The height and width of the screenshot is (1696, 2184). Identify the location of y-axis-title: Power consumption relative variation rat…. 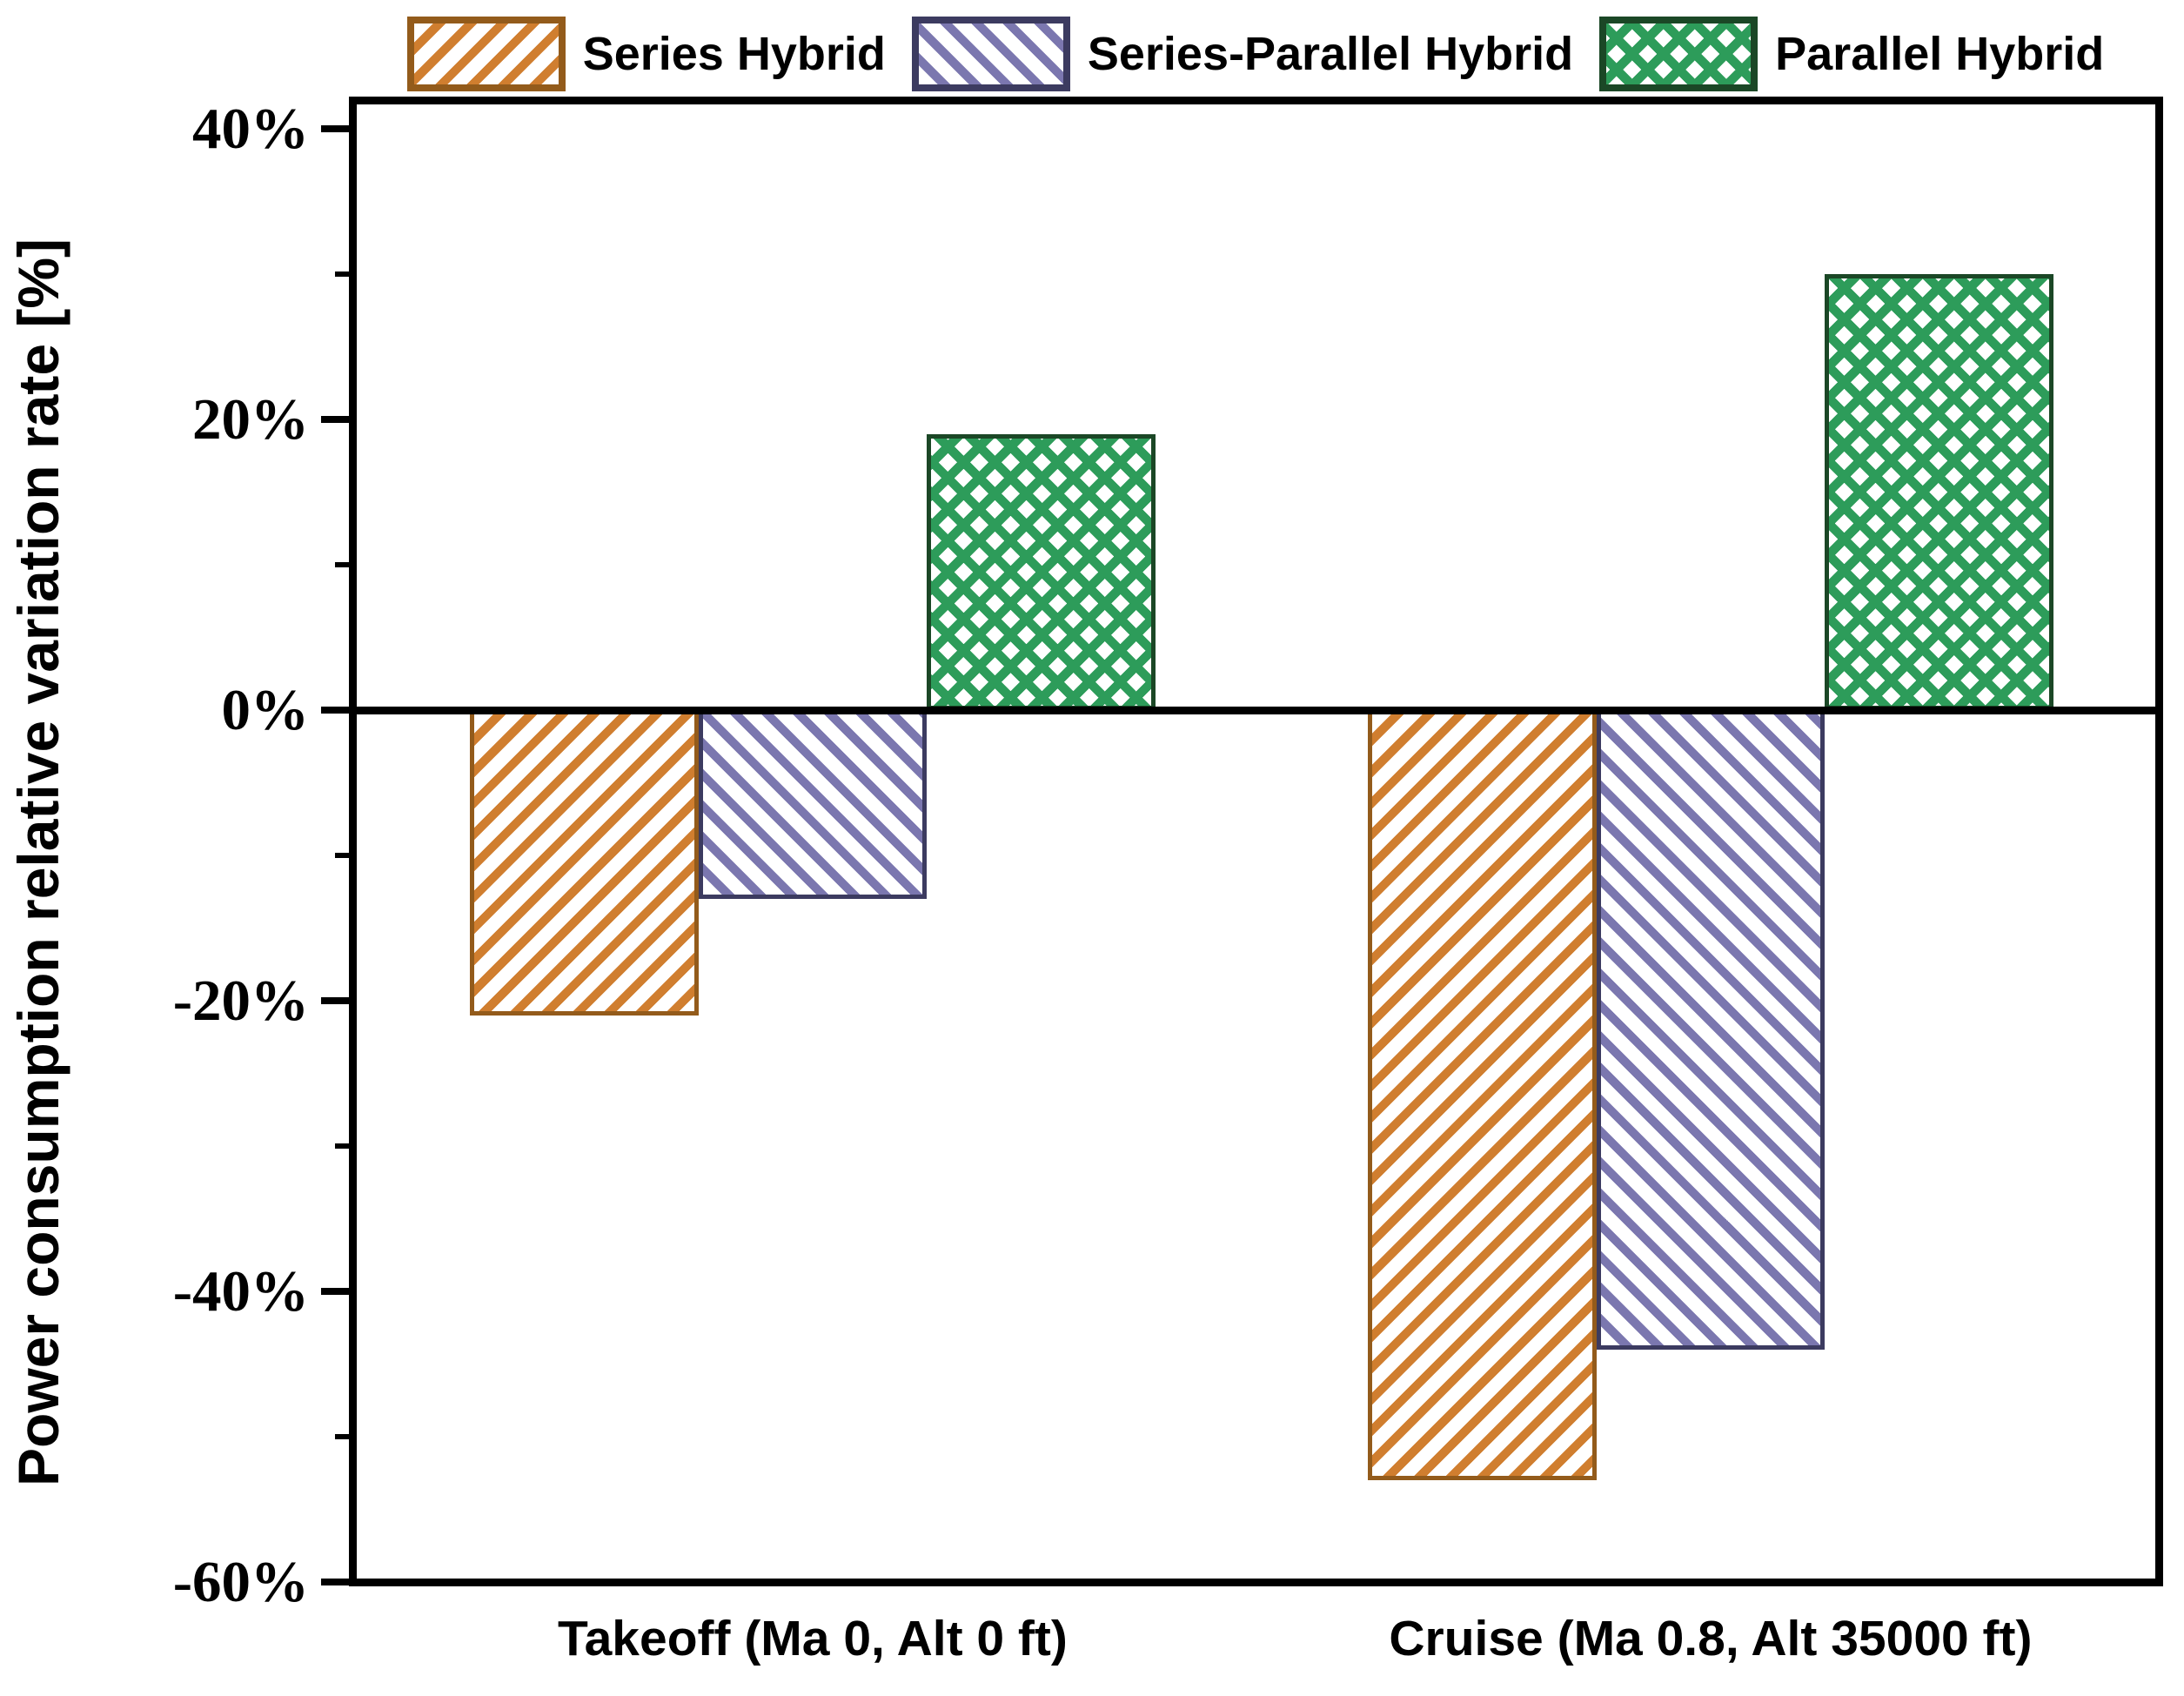
(38, 862).